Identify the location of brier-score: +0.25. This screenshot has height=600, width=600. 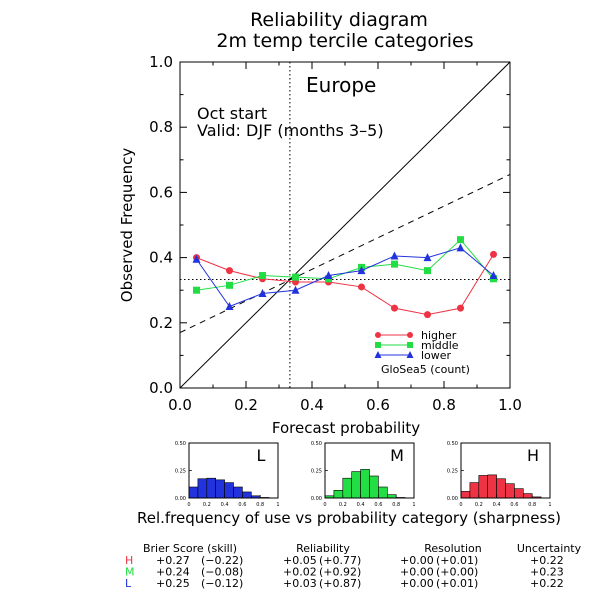
(173, 583).